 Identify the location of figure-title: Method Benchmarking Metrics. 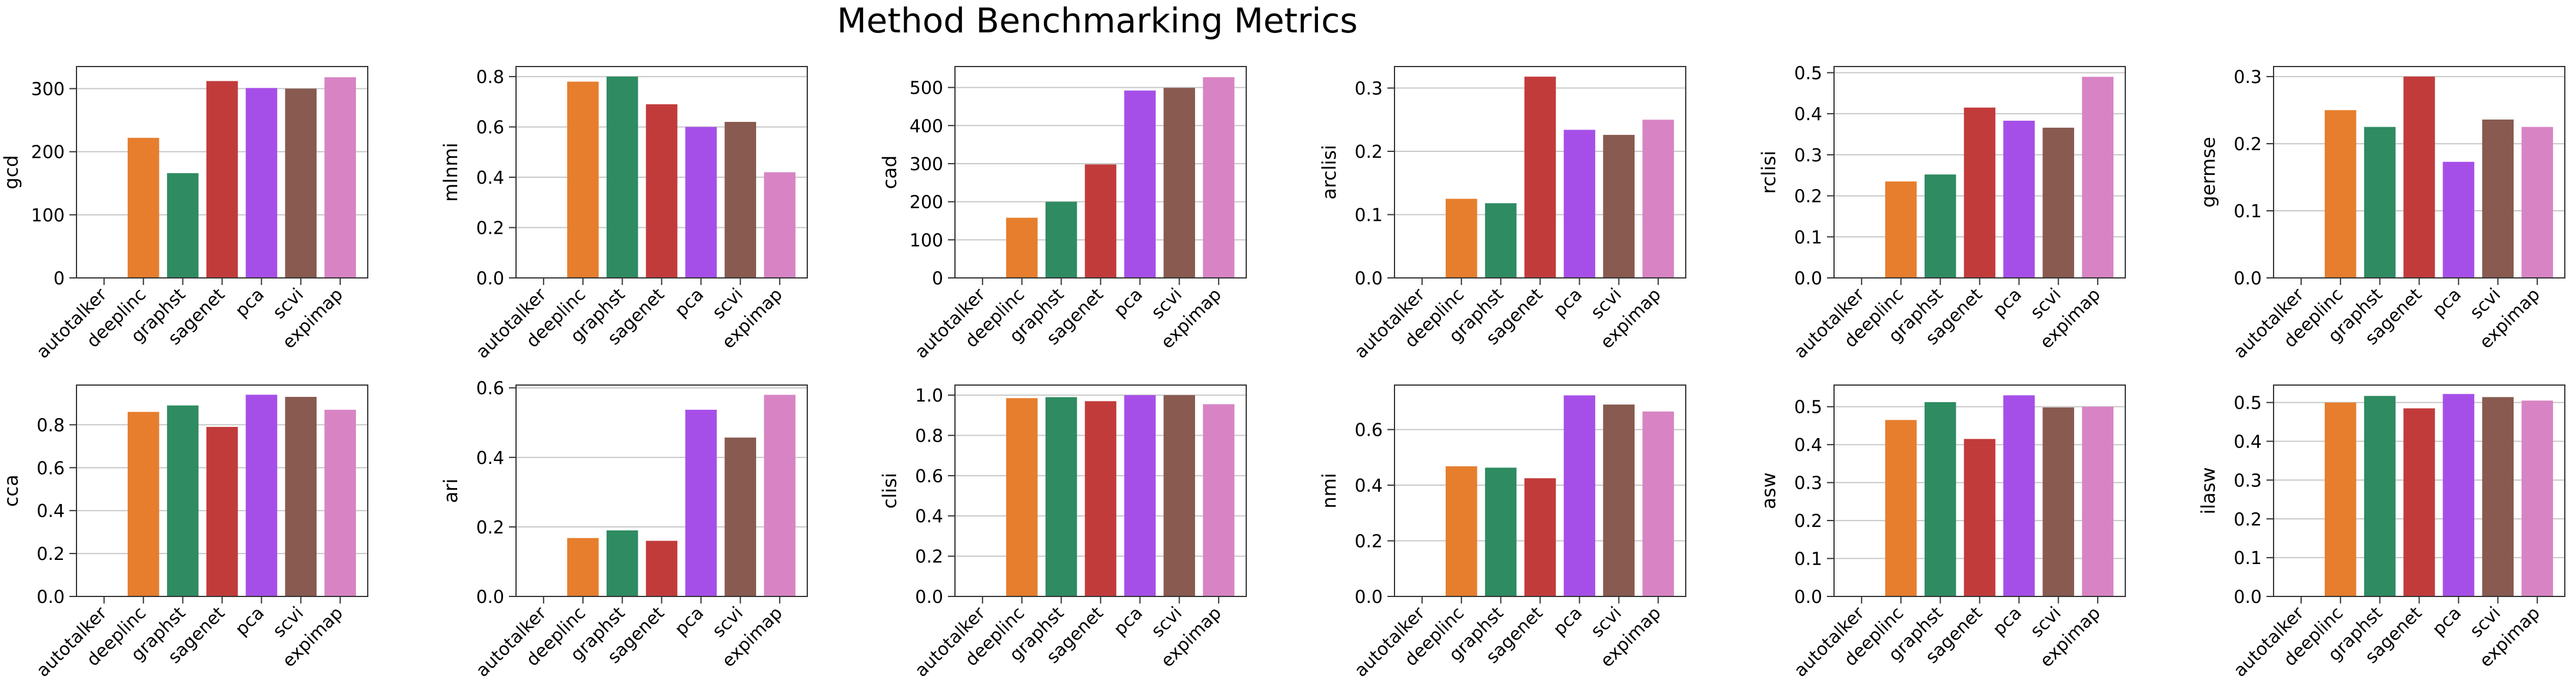
(1097, 21).